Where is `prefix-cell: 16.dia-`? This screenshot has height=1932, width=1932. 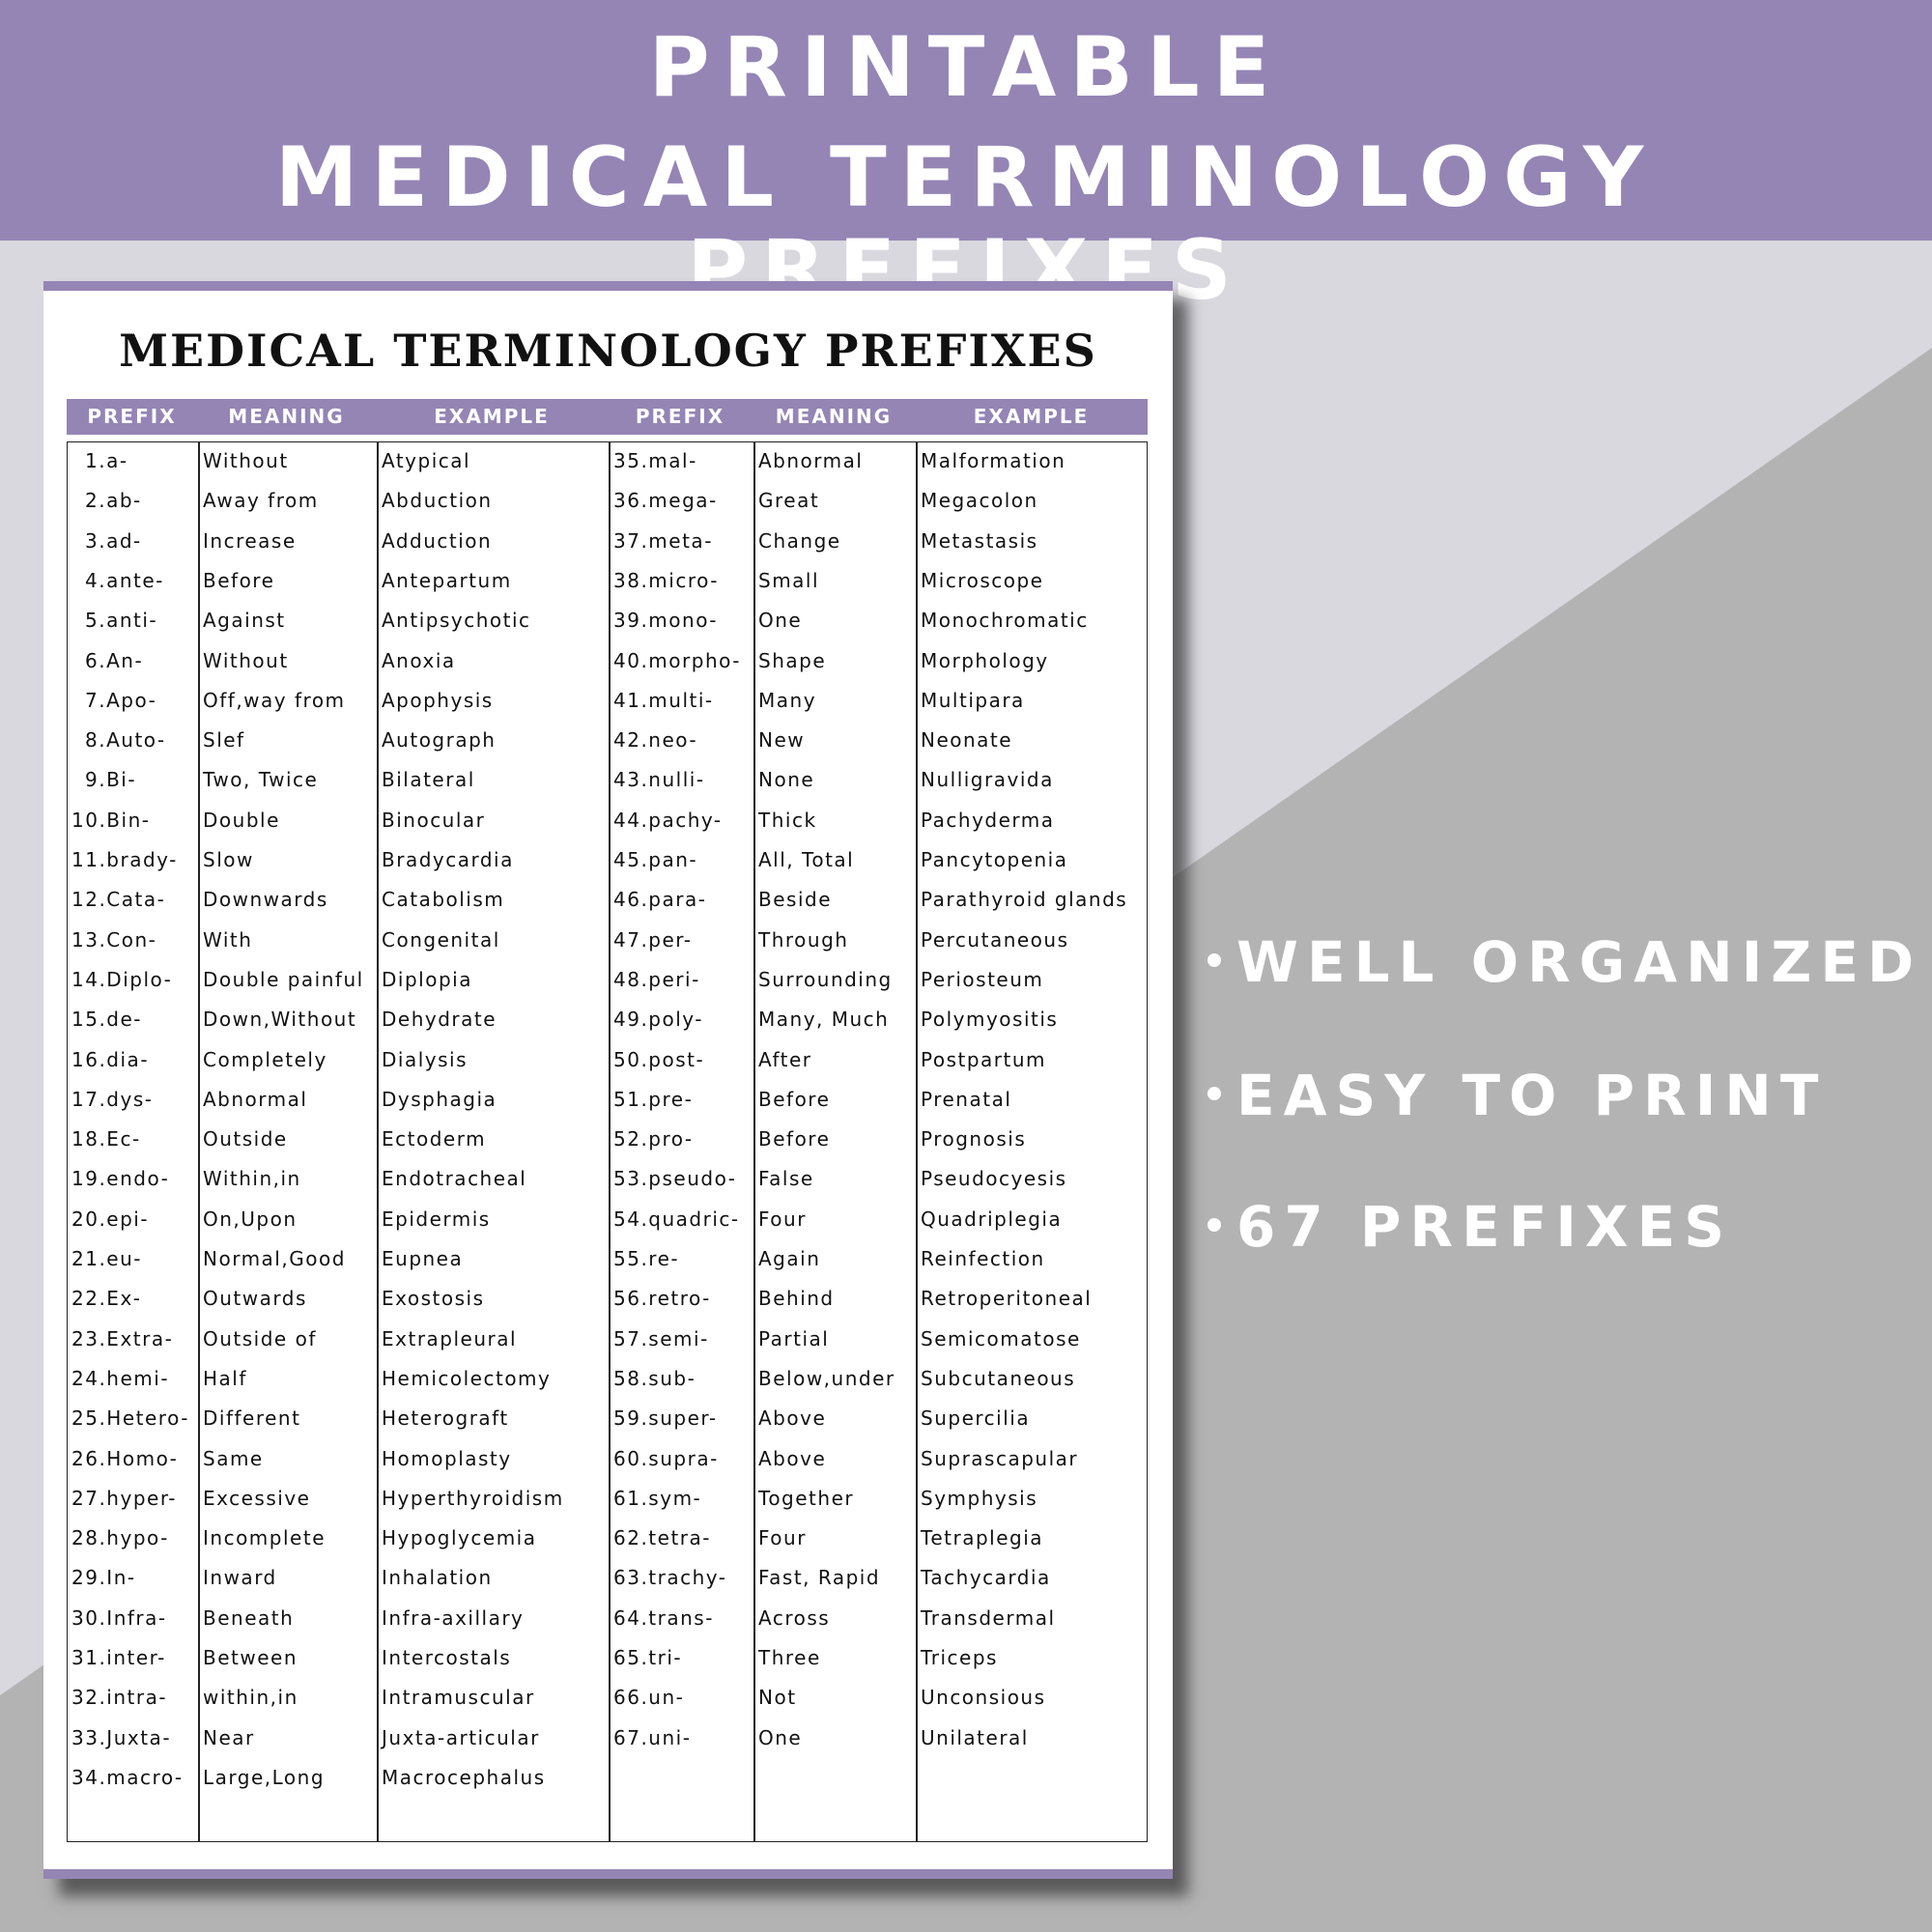 prefix-cell: 16.dia- is located at coordinates (110, 1059).